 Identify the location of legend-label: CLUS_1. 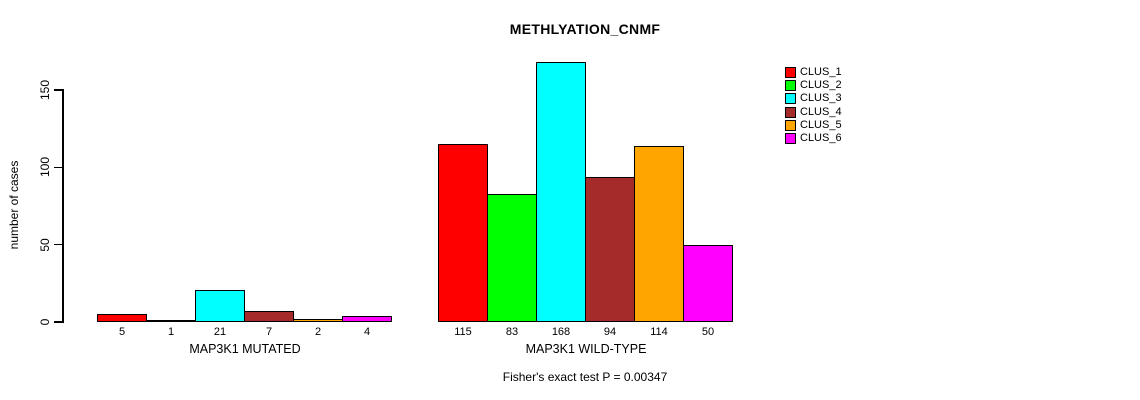
(821, 72).